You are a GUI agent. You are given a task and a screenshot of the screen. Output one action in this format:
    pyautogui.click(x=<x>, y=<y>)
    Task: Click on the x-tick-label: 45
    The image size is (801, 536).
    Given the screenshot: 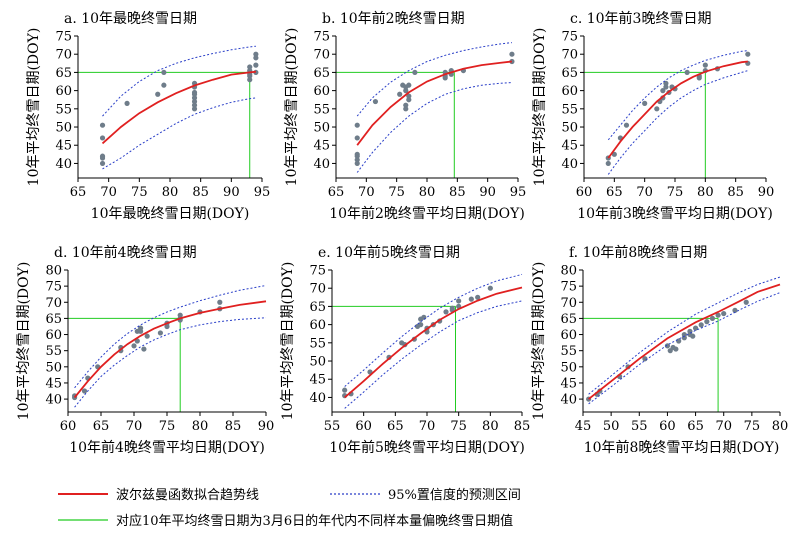 What is the action you would take?
    pyautogui.click(x=583, y=426)
    